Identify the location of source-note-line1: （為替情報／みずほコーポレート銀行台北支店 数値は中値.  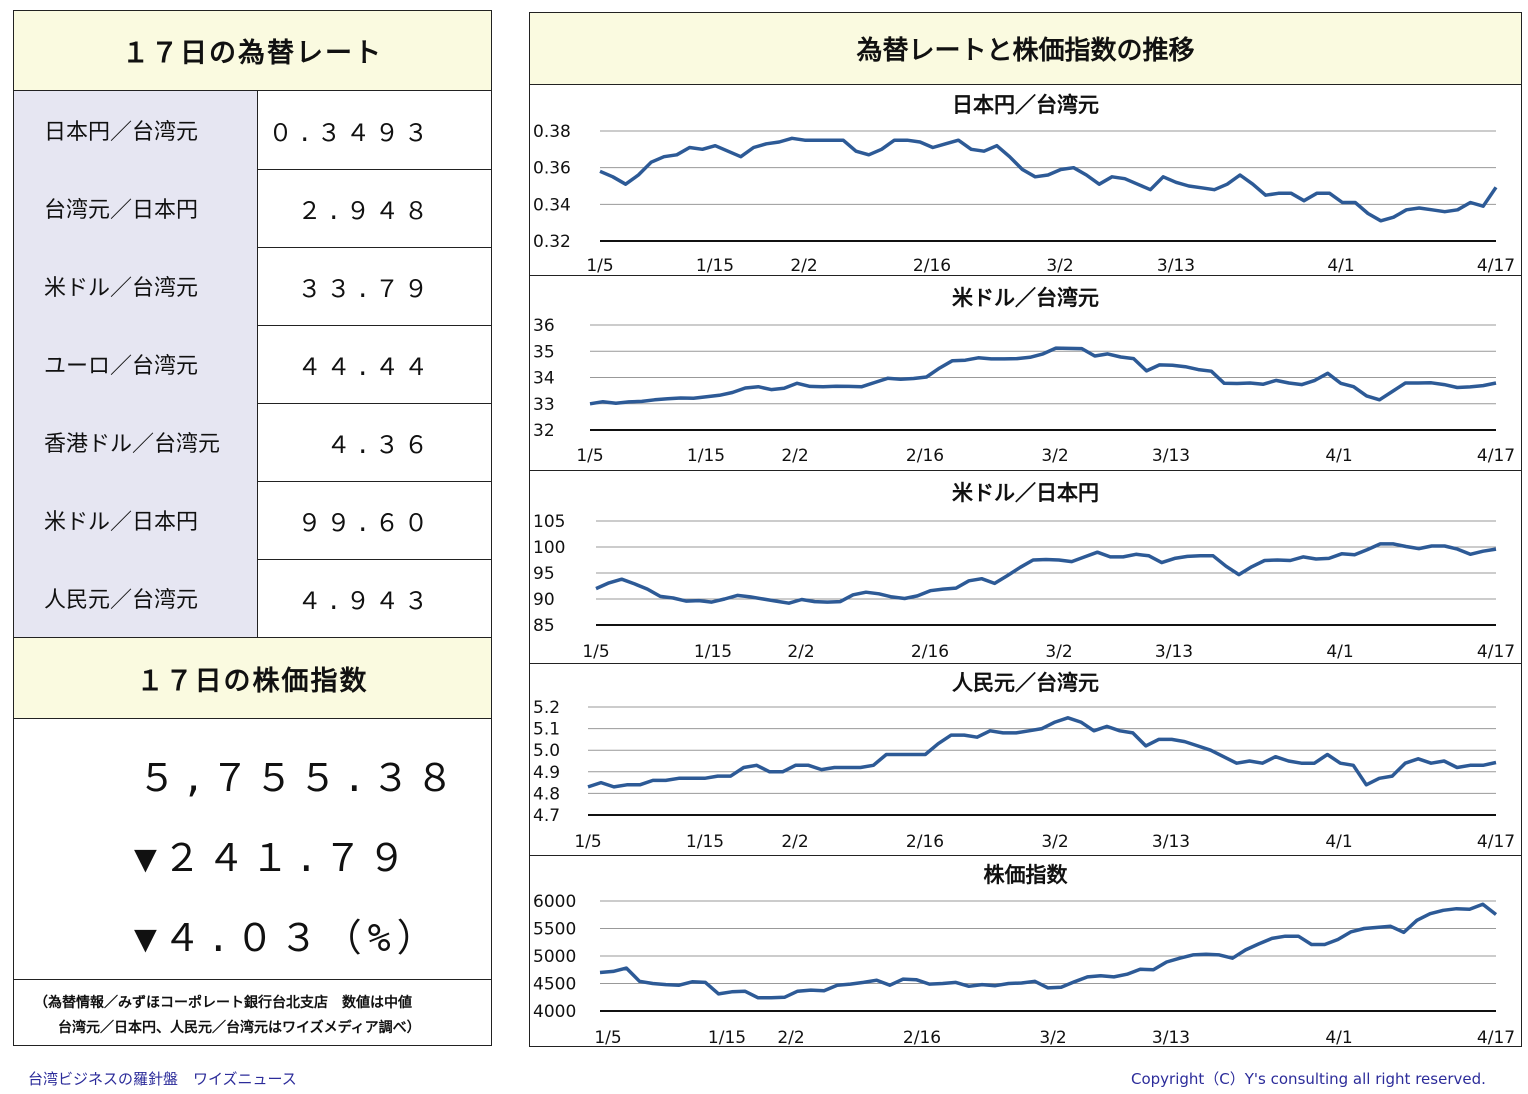
(223, 1003).